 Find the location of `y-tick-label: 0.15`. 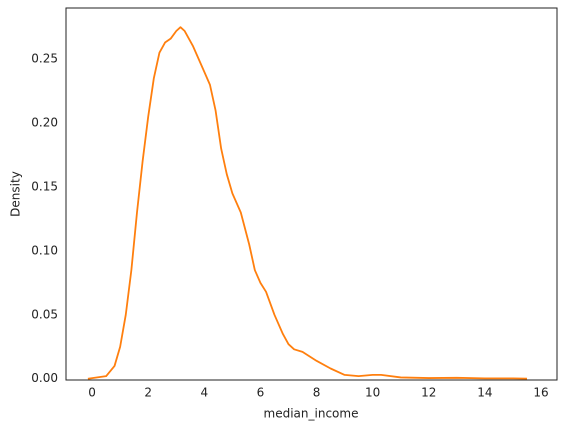

y-tick-label: 0.15 is located at coordinates (44, 186).